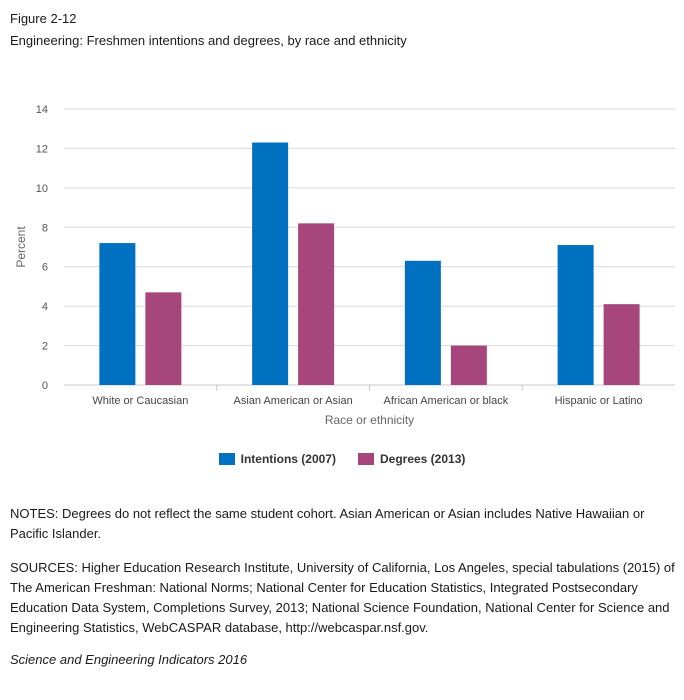 This screenshot has height=700, width=684. Describe the element at coordinates (43, 18) in the screenshot. I see `figure-label: Figure 2-12` at that location.